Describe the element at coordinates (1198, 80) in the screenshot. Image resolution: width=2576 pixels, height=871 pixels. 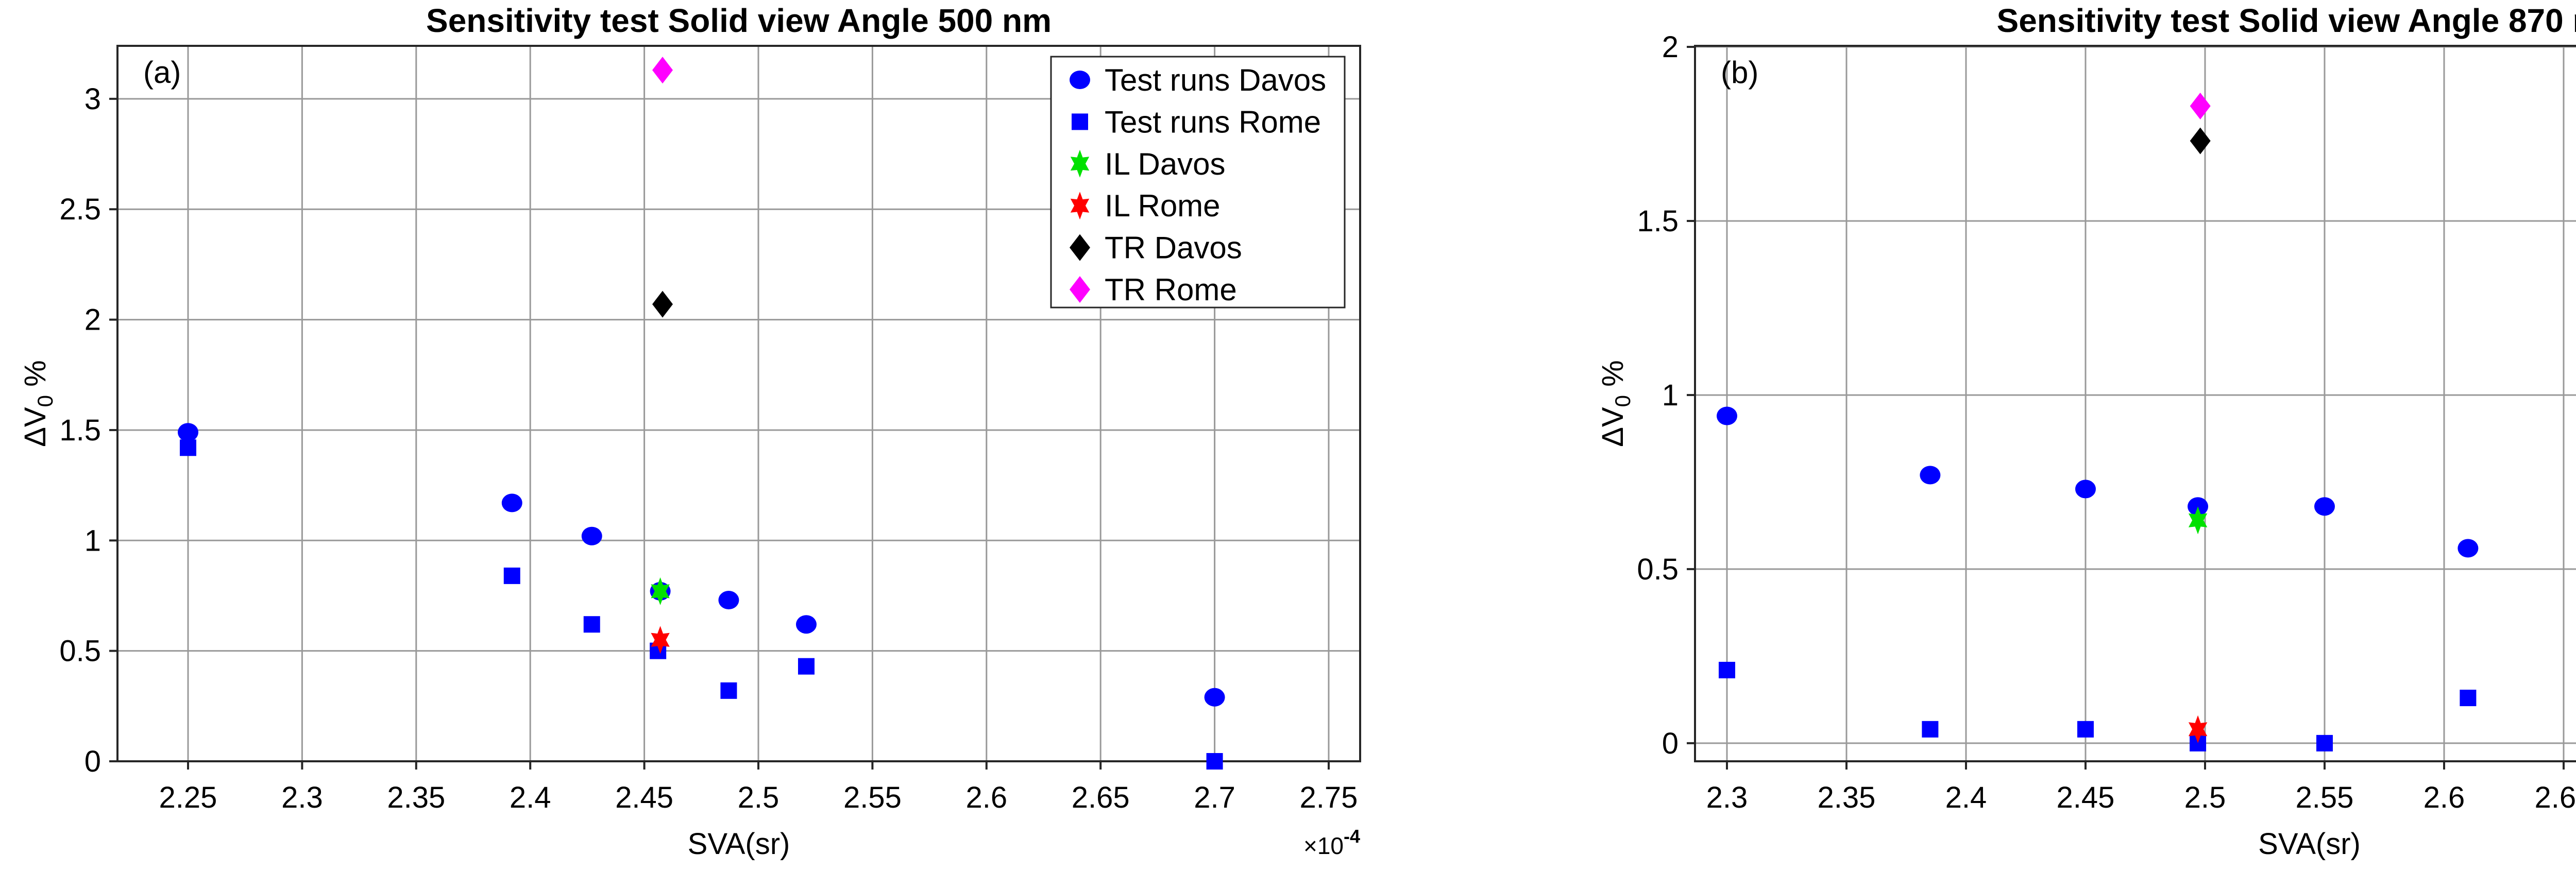
I see `legend-item: Test runs Davos` at that location.